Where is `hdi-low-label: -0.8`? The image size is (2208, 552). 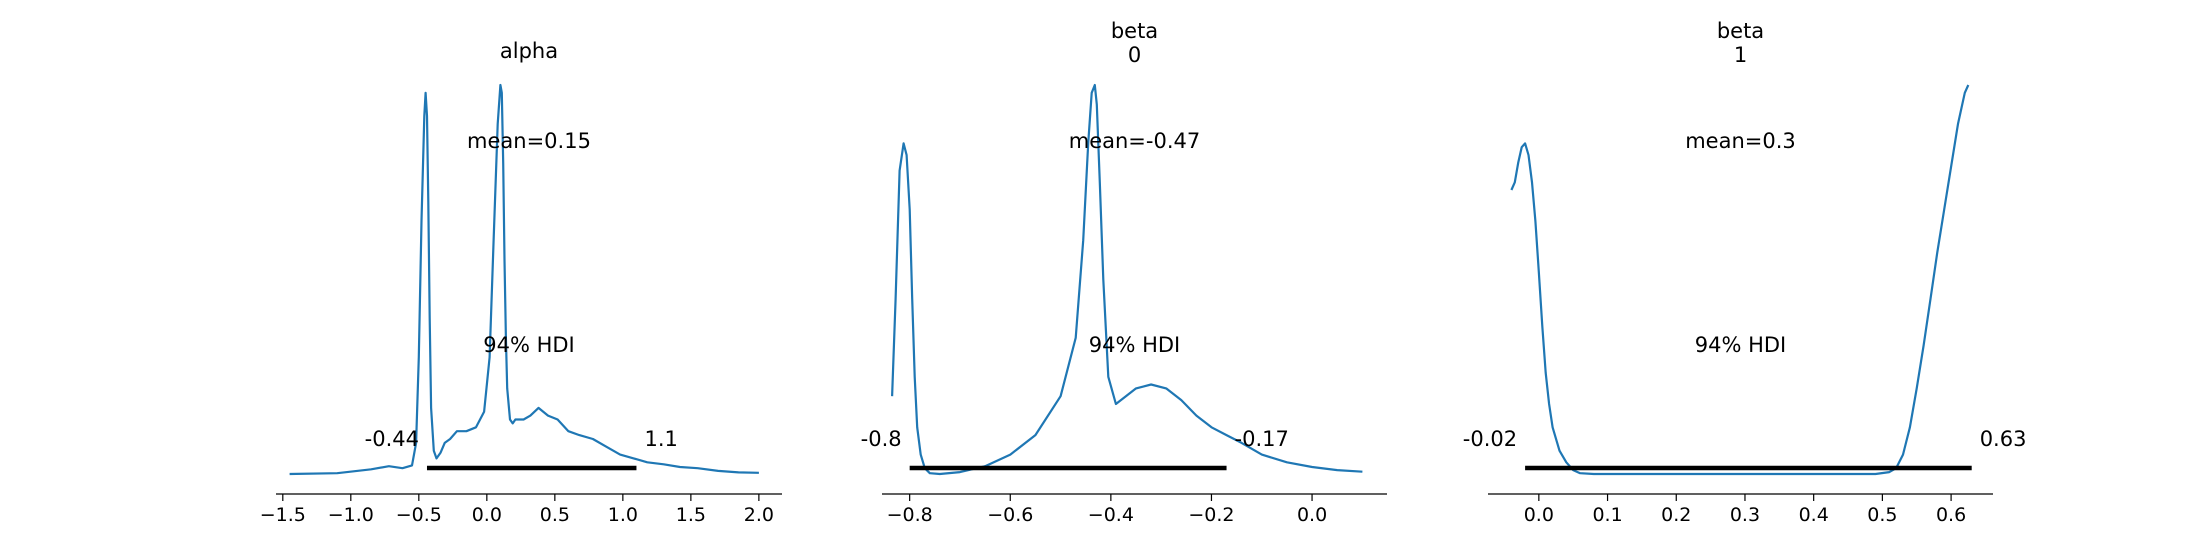
hdi-low-label: -0.8 is located at coordinates (881, 439).